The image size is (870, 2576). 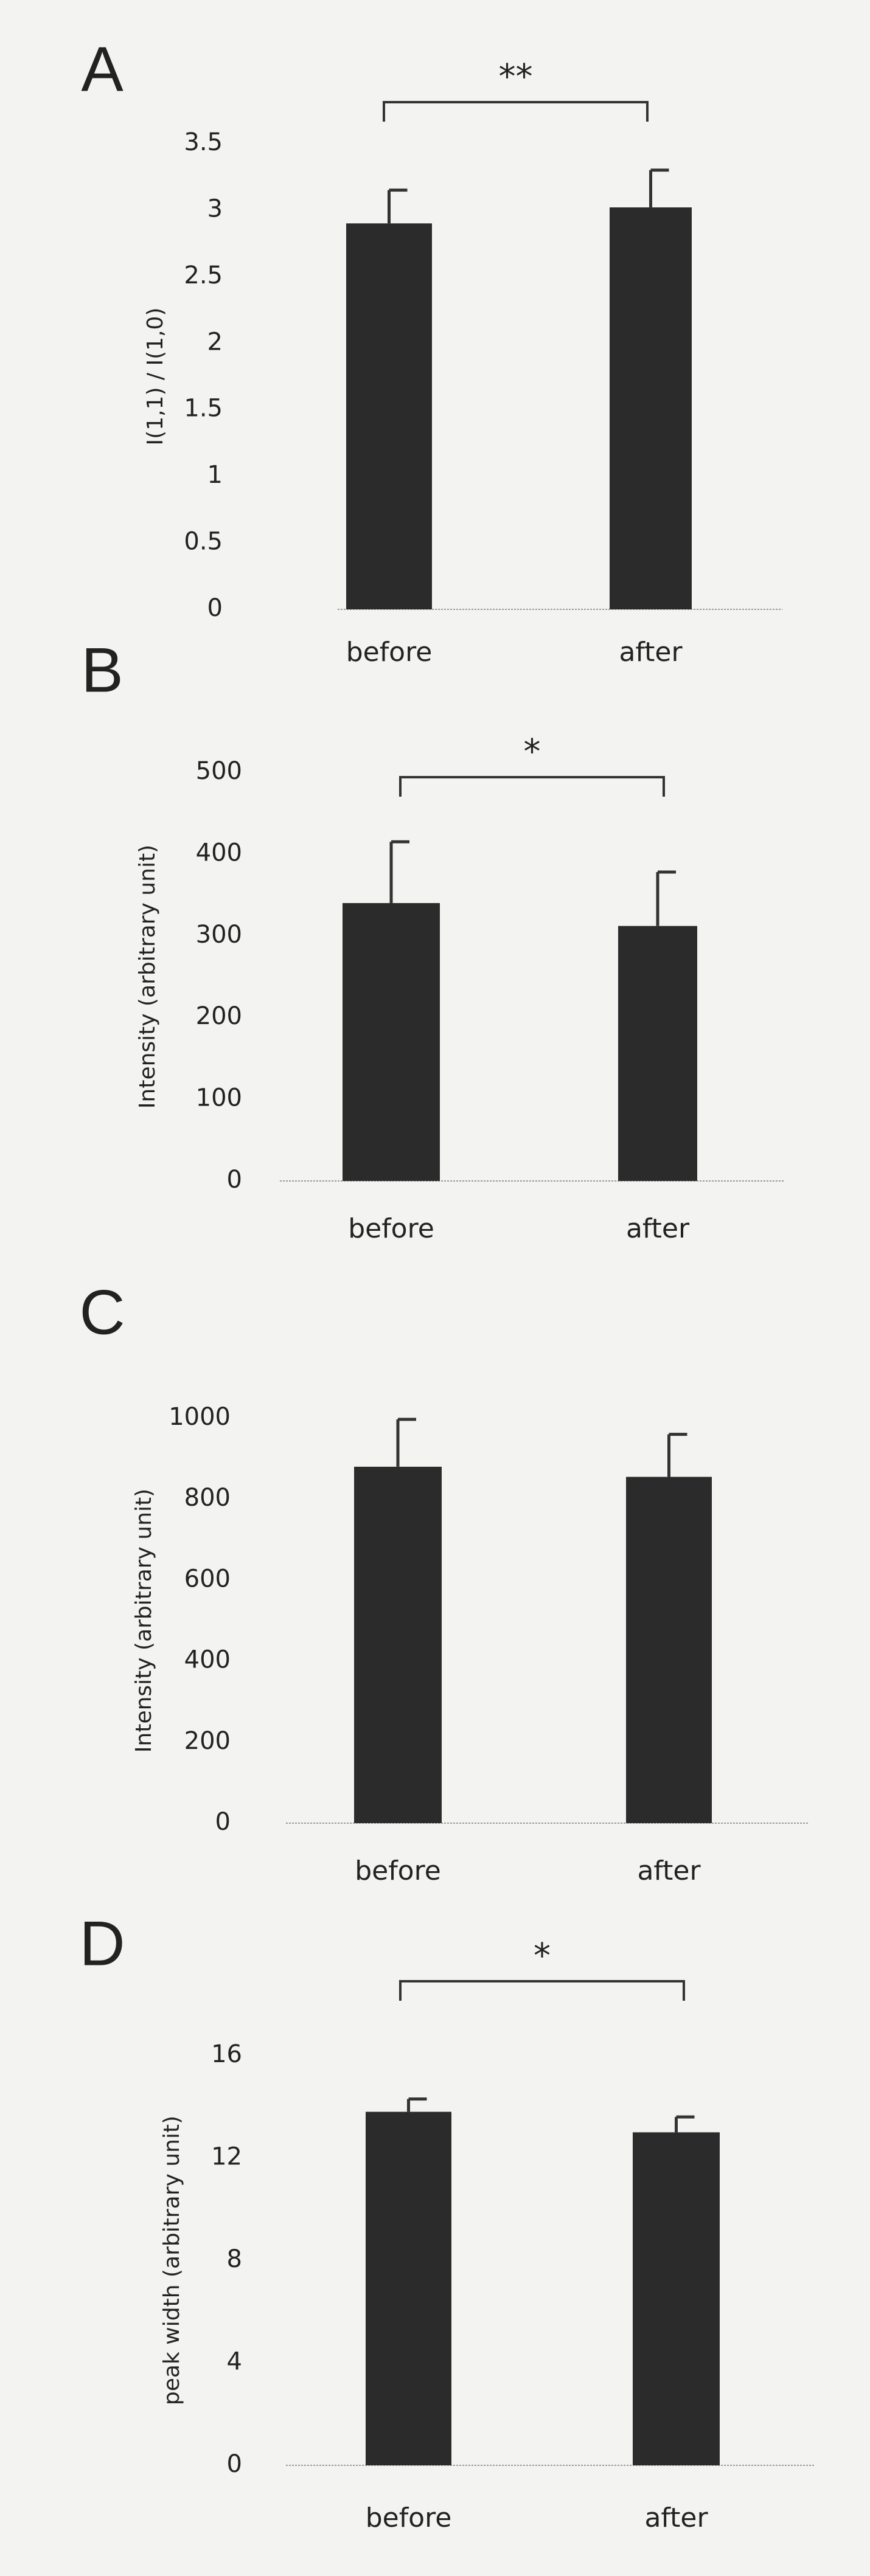 I want to click on significance-label: **, so click(x=516, y=77).